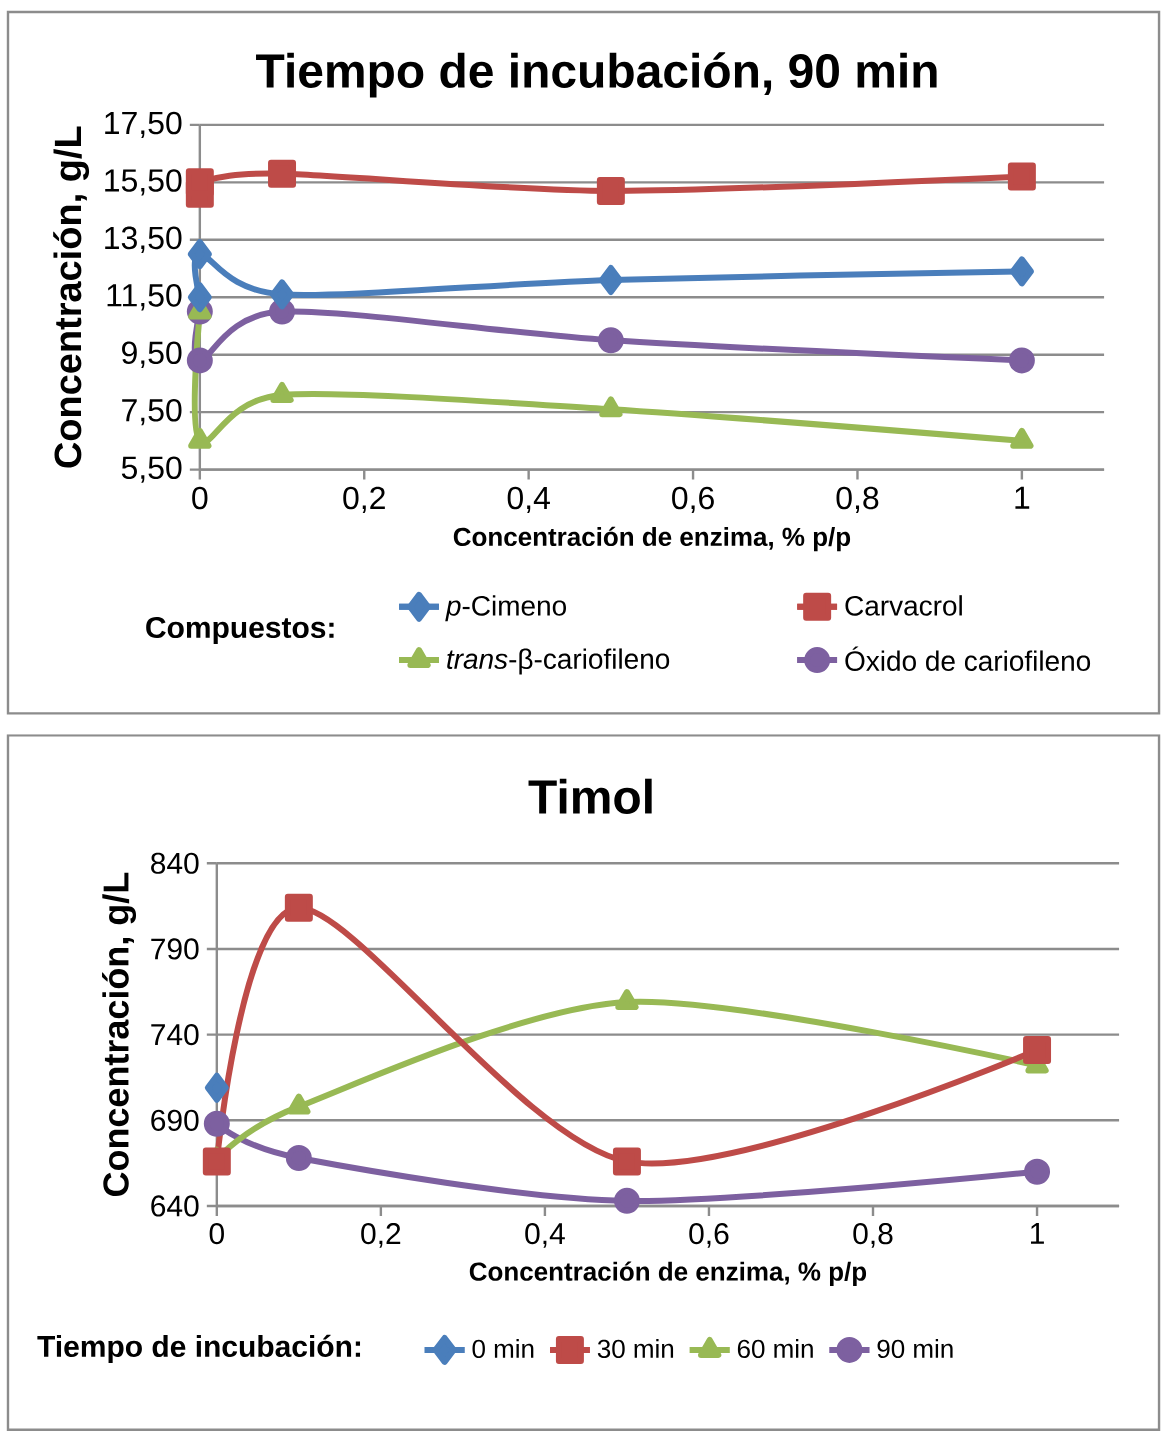 Image resolution: width=1164 pixels, height=1431 pixels. I want to click on legend-label: 90 min, so click(915, 1349).